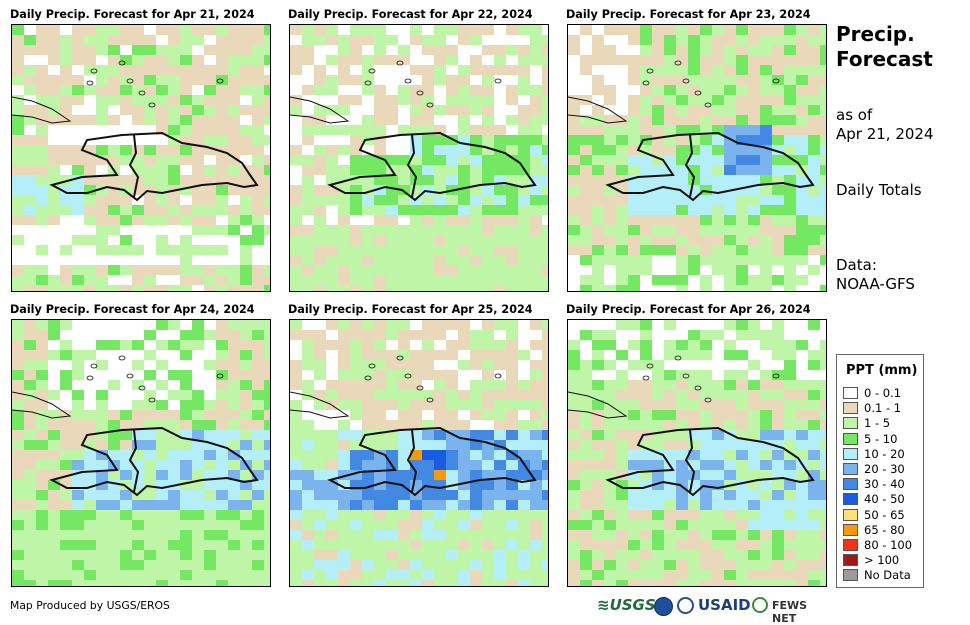  I want to click on legend-label: 0 - 0.1, so click(883, 393).